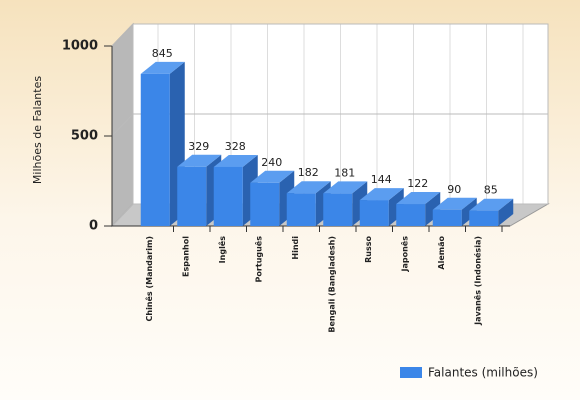 Image resolution: width=580 pixels, height=400 pixels. Describe the element at coordinates (185, 256) in the screenshot. I see `x-tick-label: Espanhol` at that location.